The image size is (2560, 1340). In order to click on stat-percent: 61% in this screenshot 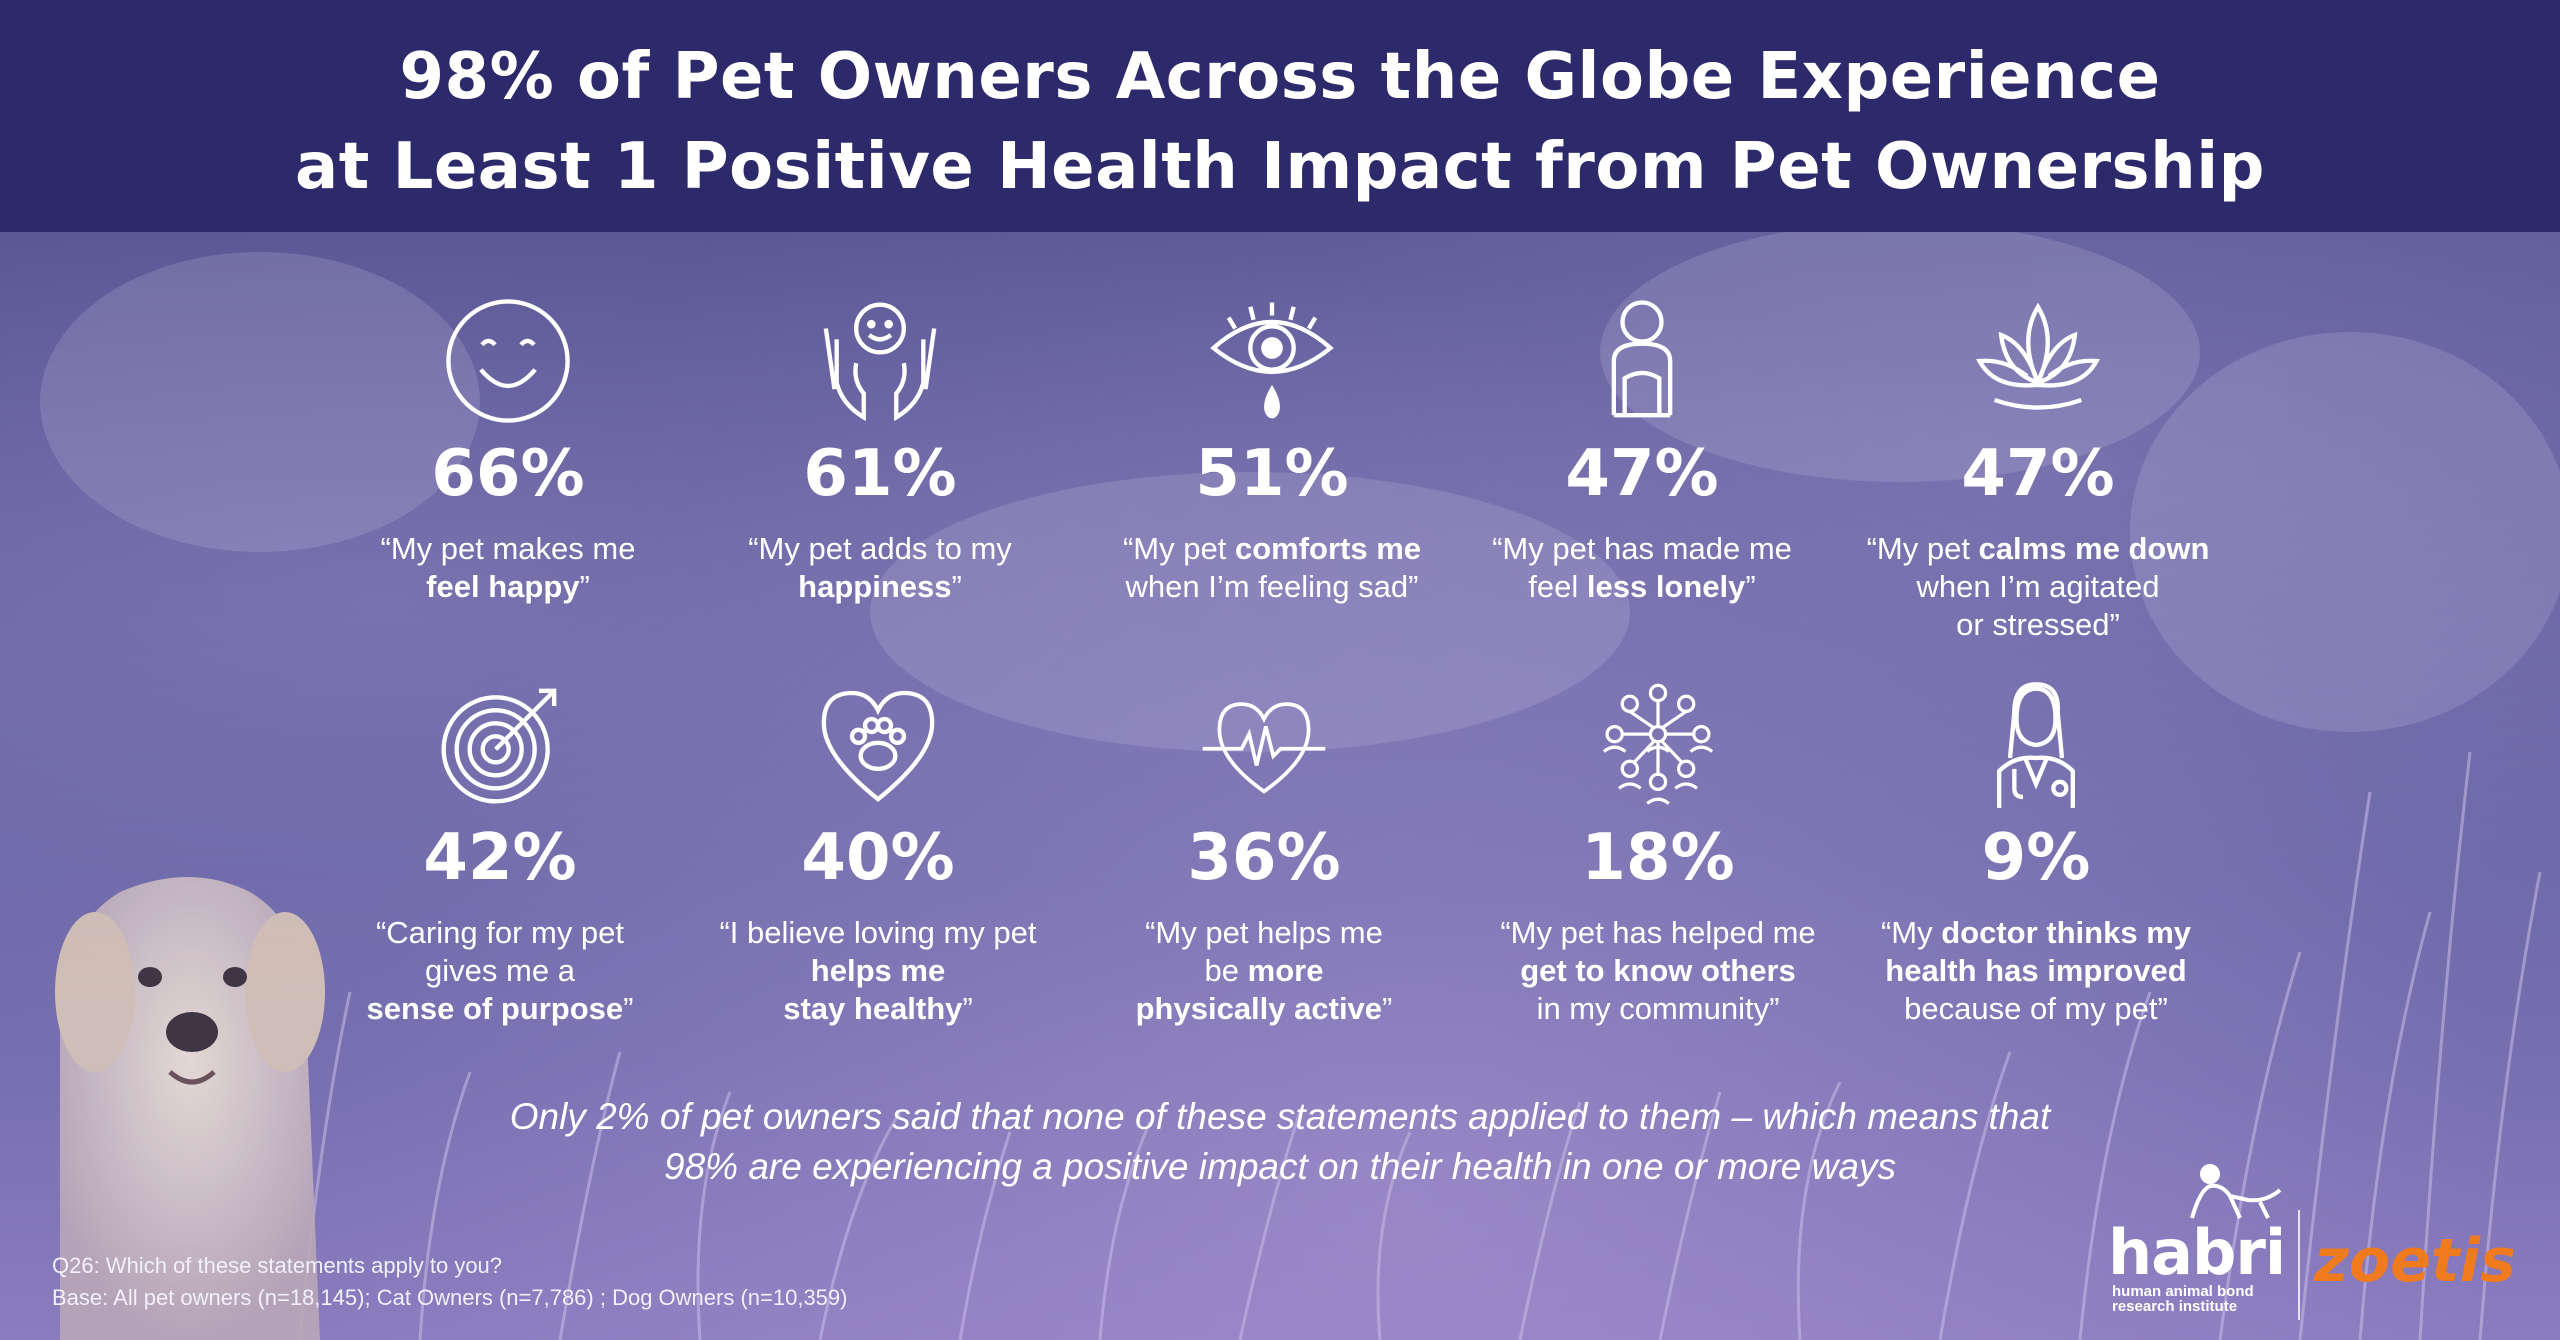, I will do `click(880, 474)`.